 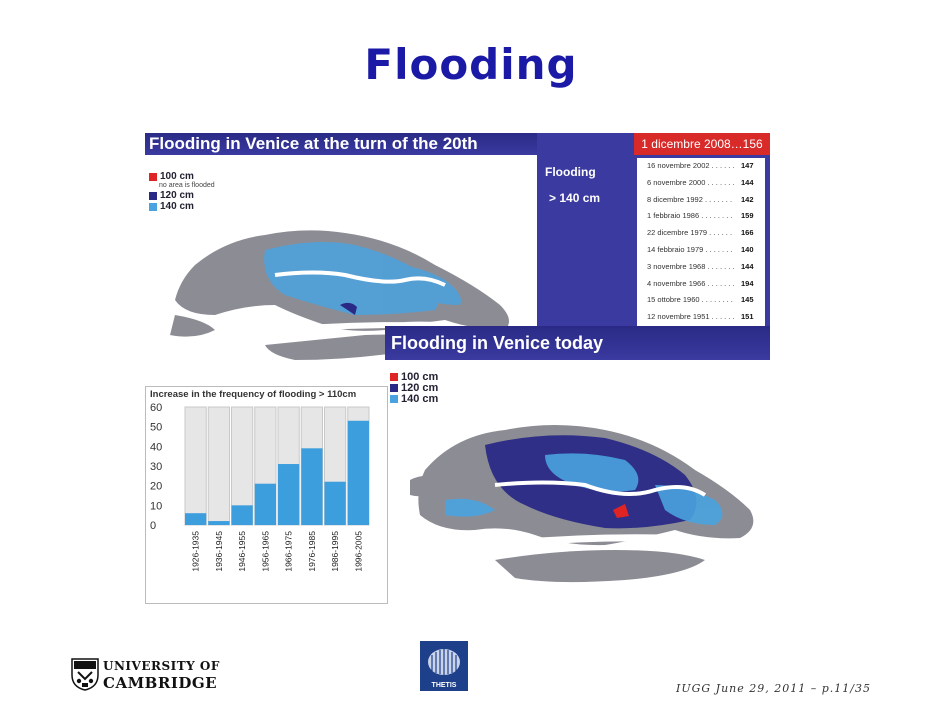 I want to click on record-date: 1 febbraio 1986 . . . . . . . ., so click(x=690, y=216).